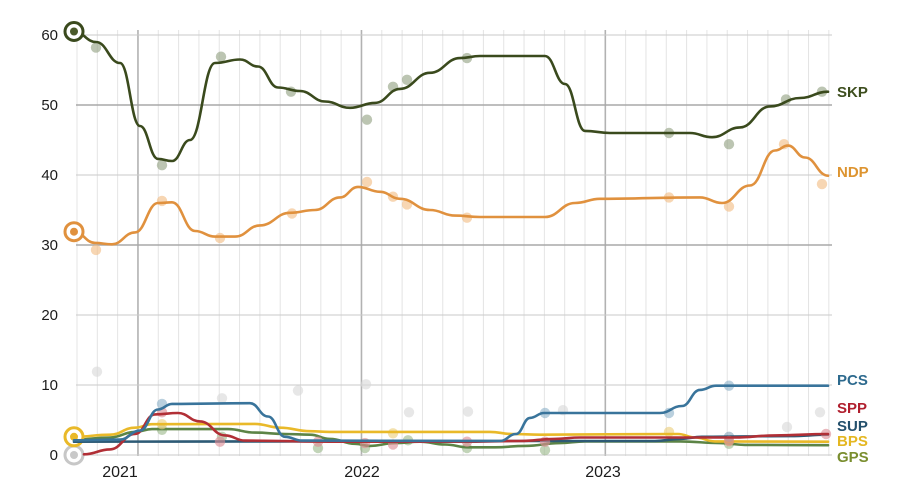 The image size is (900, 492). Describe the element at coordinates (852, 408) in the screenshot. I see `series-label-spp: SPP` at that location.